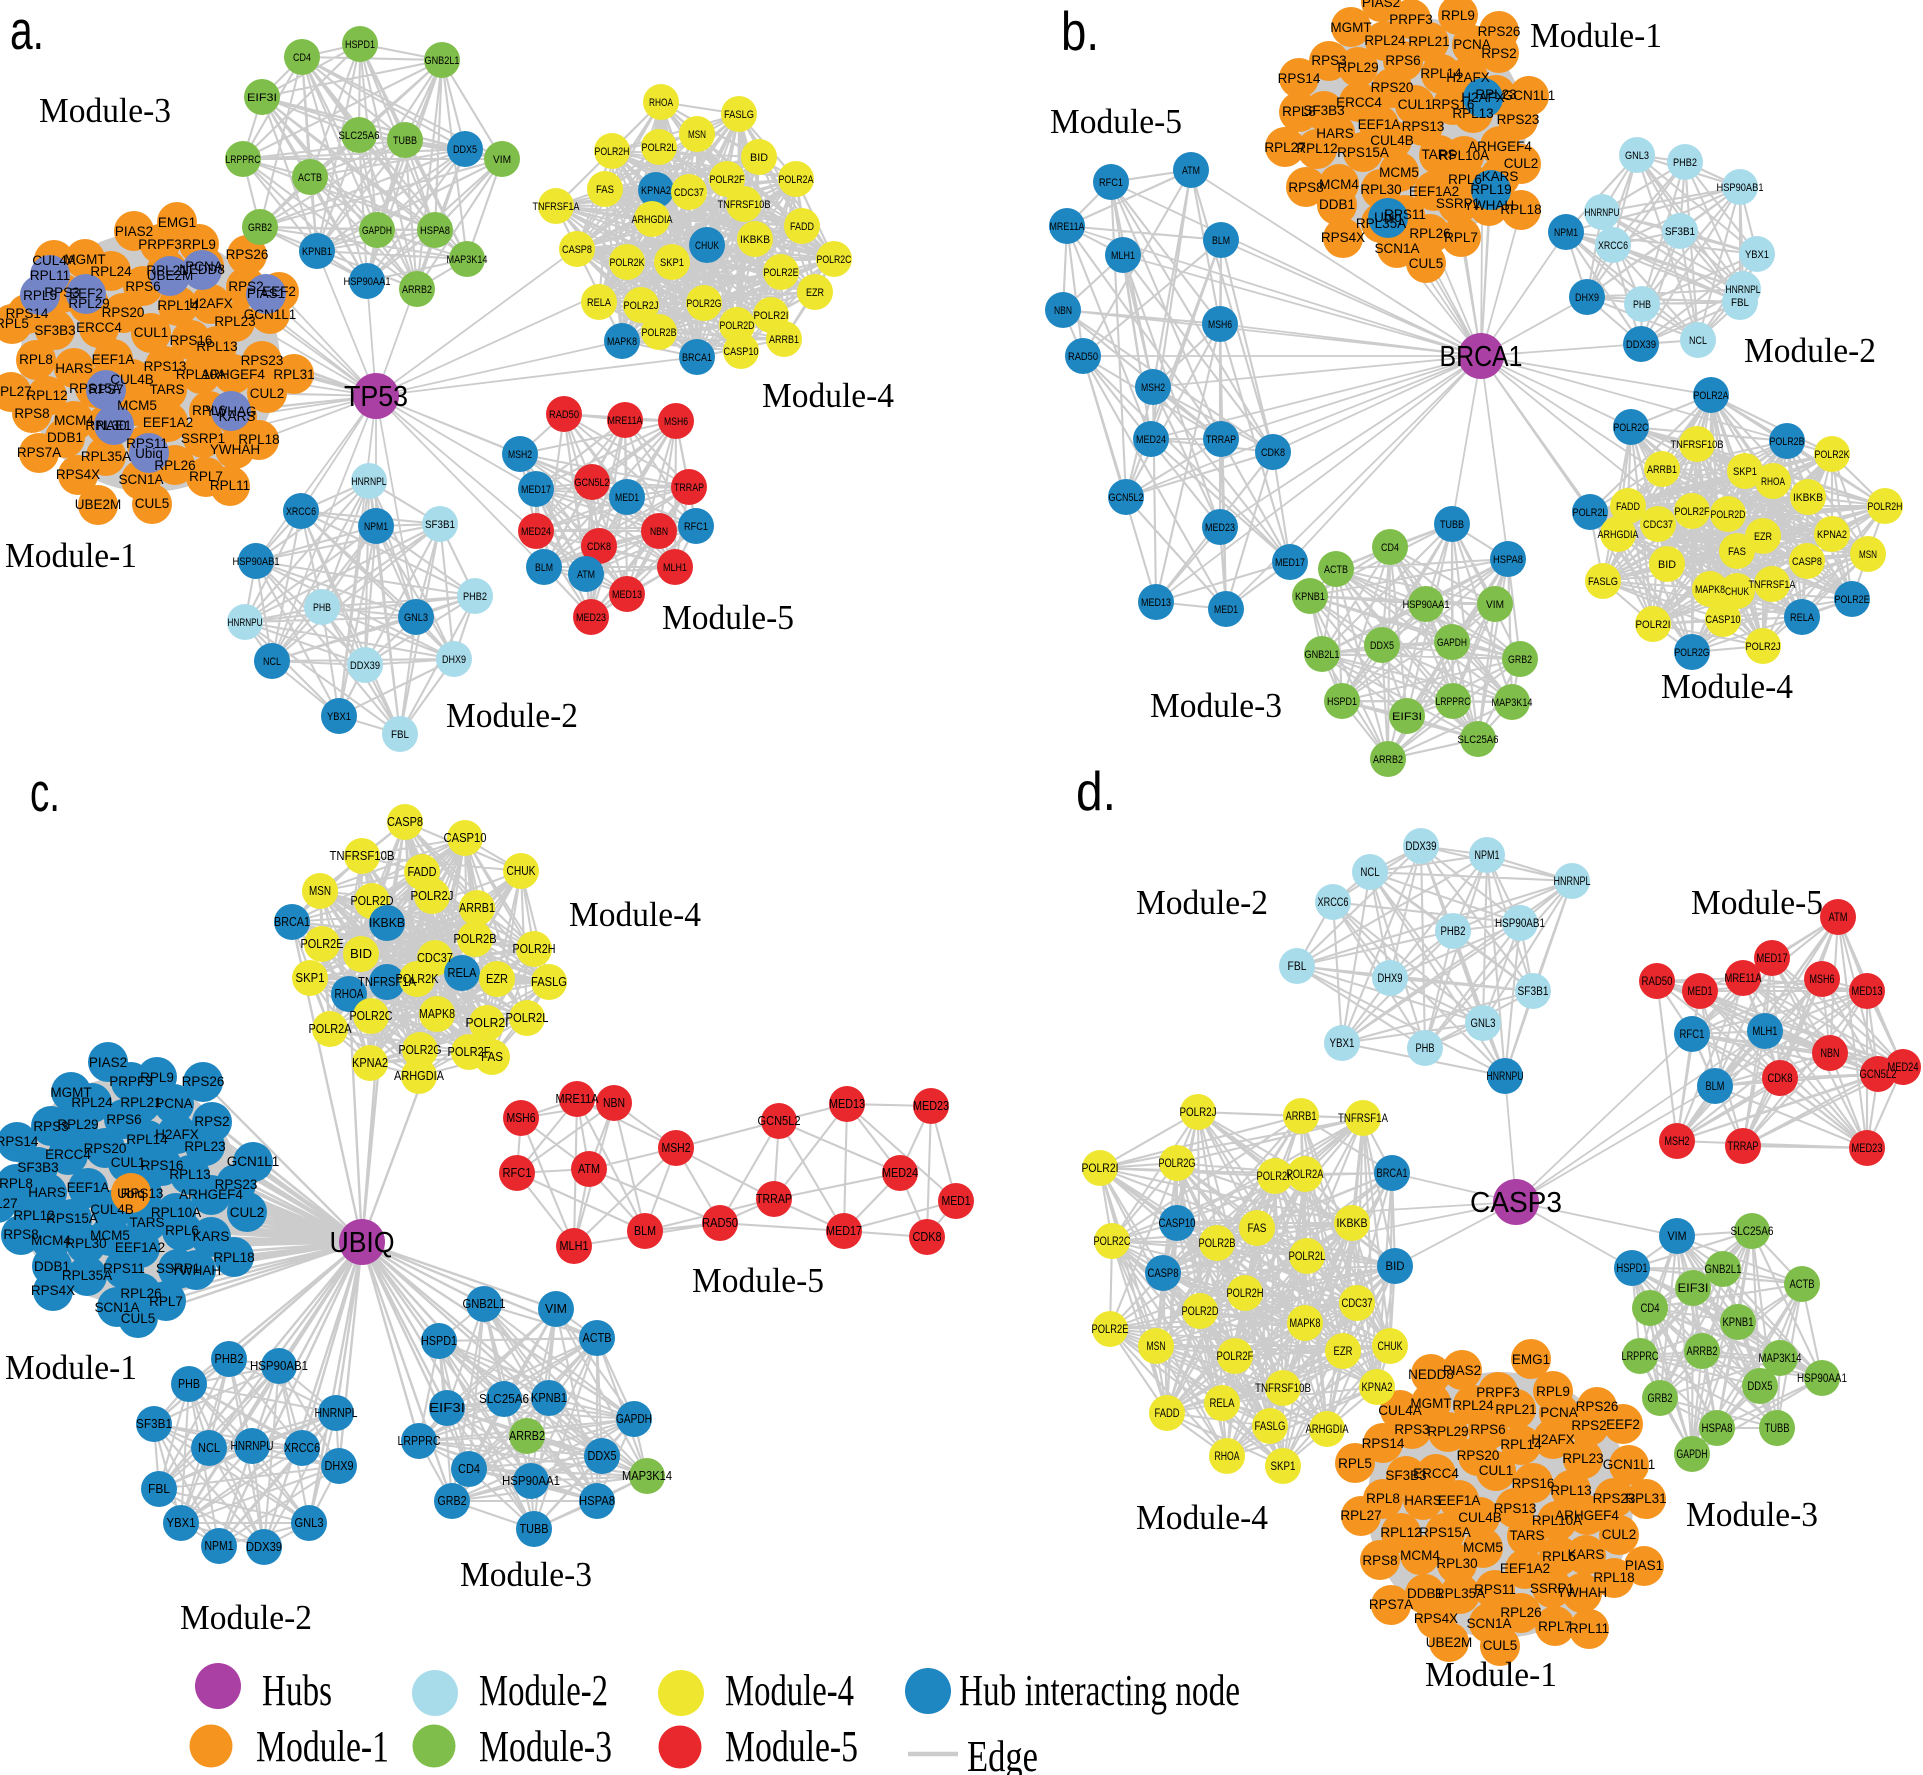 Image resolution: width=1923 pixels, height=1775 pixels. What do you see at coordinates (1383, 1498) in the screenshot?
I see `svg-text: RPL8` at bounding box center [1383, 1498].